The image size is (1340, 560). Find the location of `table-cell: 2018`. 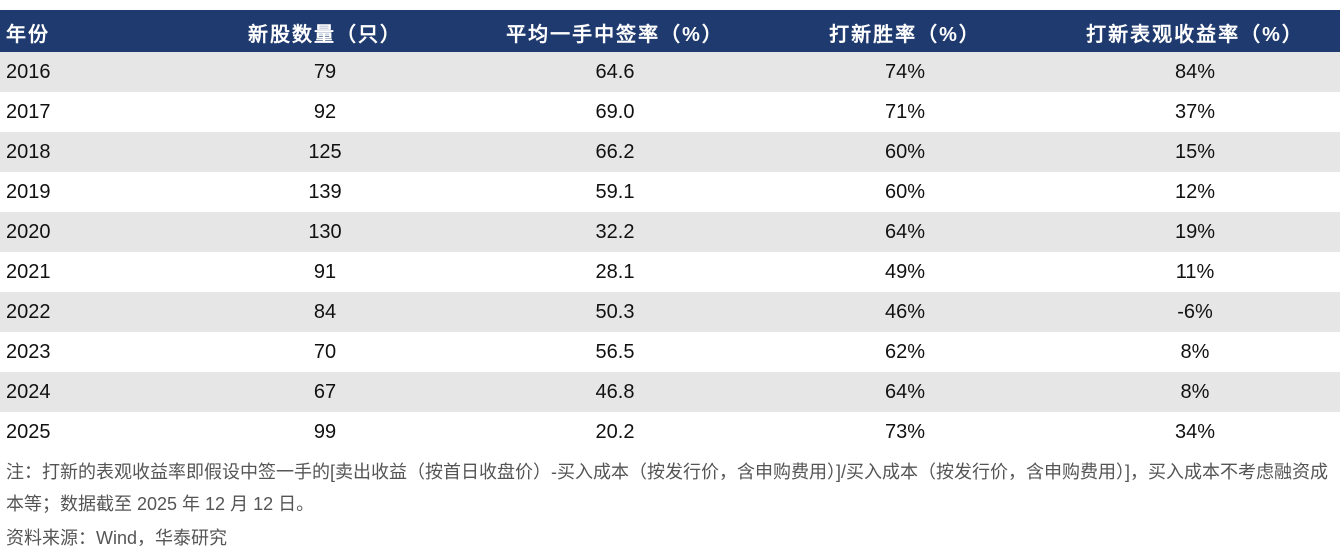

table-cell: 2018 is located at coordinates (90, 152).